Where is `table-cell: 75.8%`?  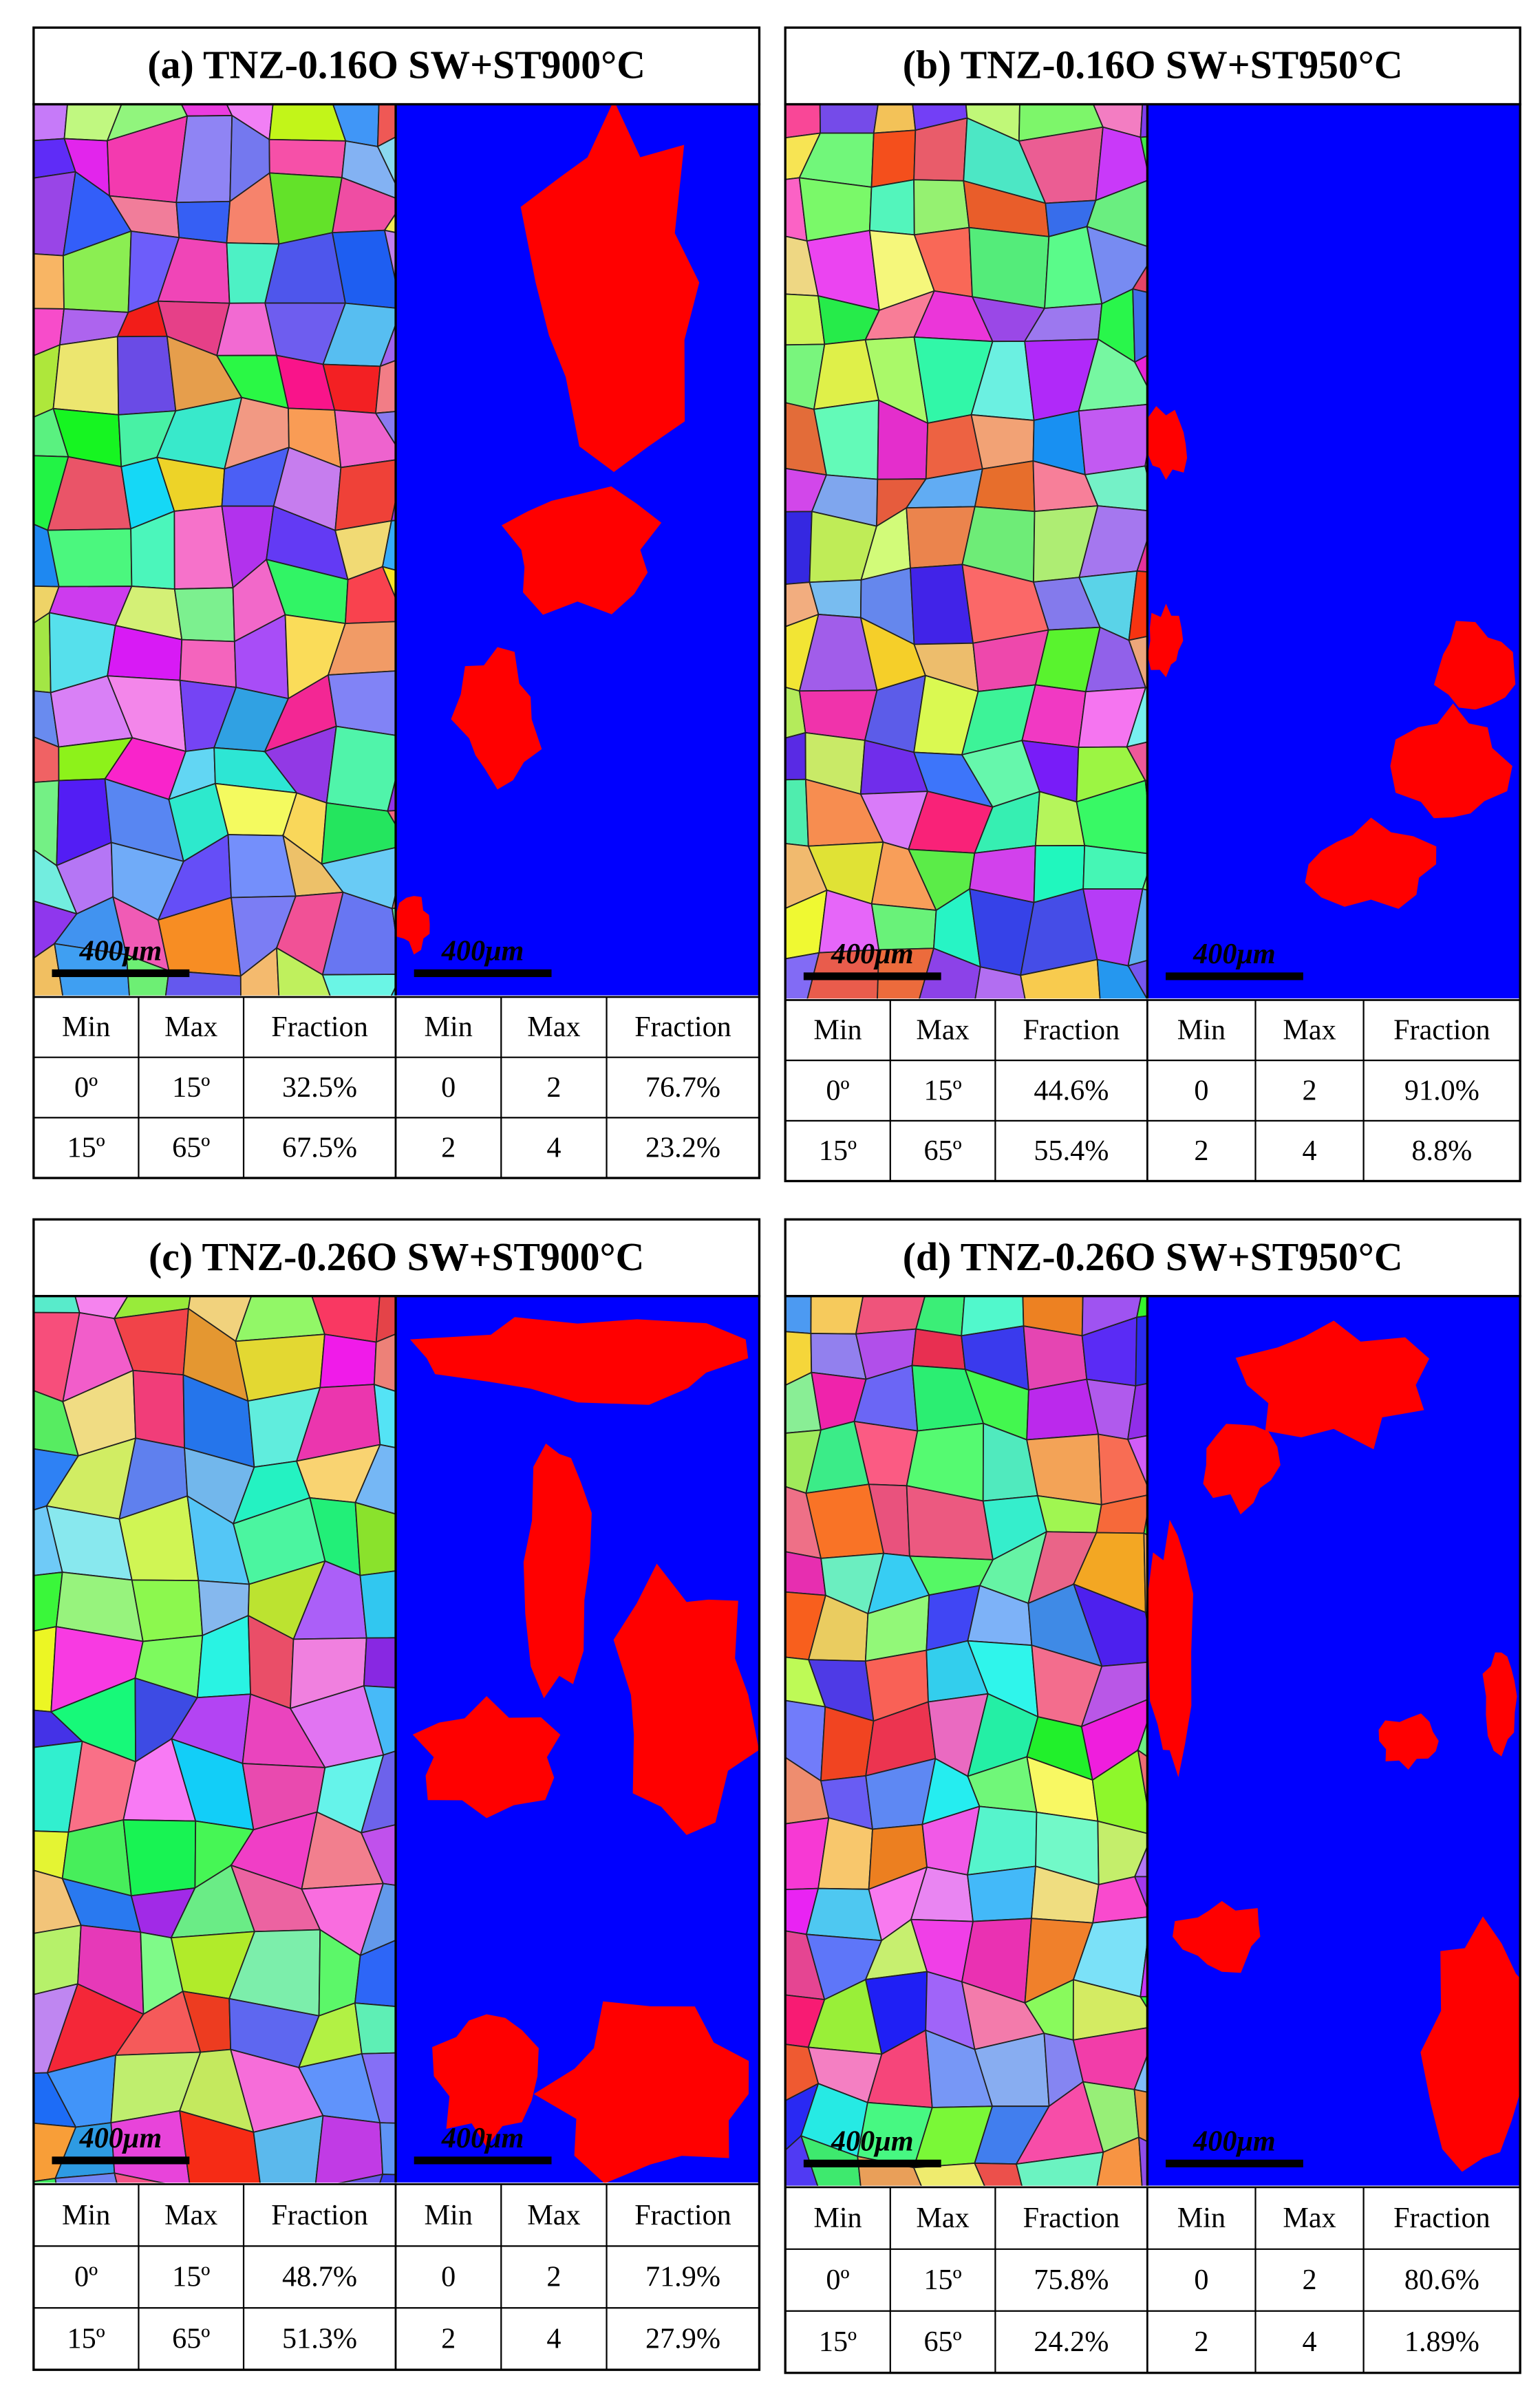
table-cell: 75.8% is located at coordinates (1071, 2280).